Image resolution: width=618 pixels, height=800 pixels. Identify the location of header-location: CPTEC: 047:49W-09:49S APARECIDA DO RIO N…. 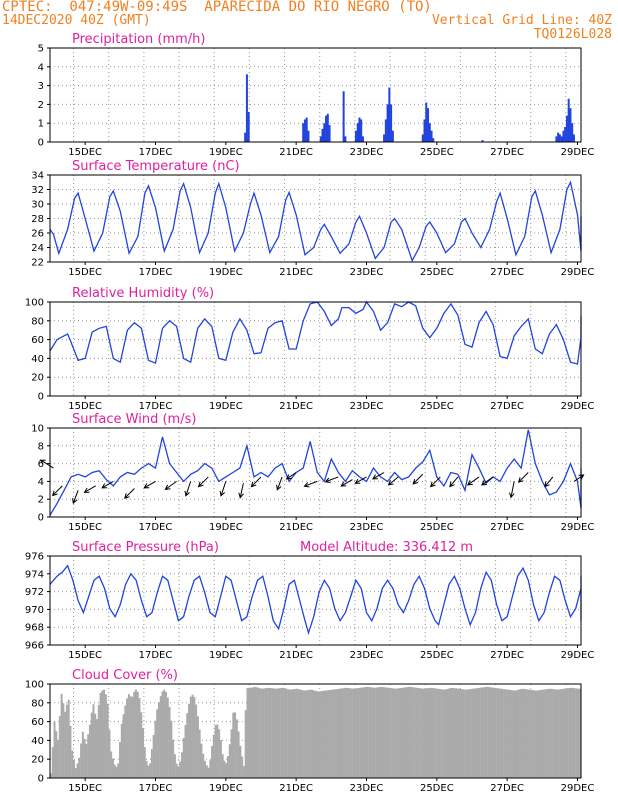
(217, 7).